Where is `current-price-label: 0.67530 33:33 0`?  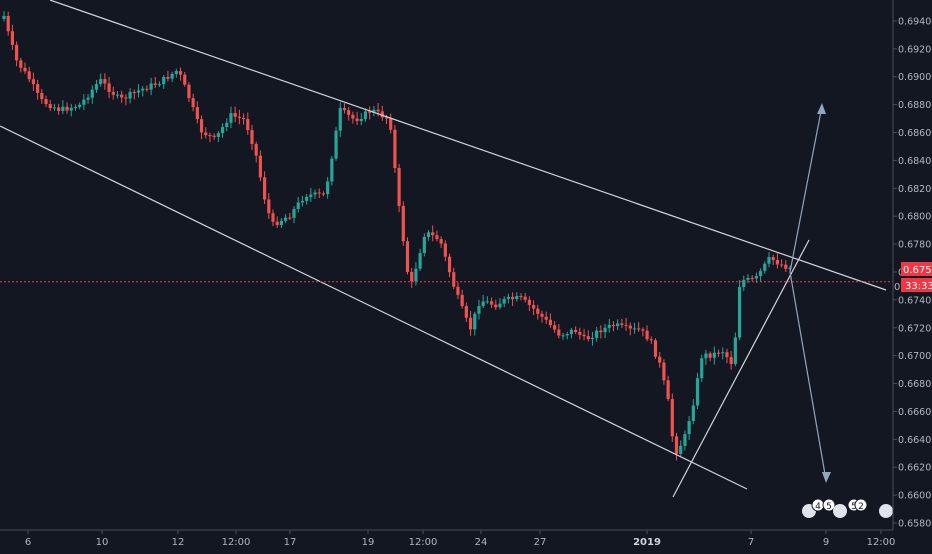 current-price-label: 0.67530 33:33 0 is located at coordinates (913, 277).